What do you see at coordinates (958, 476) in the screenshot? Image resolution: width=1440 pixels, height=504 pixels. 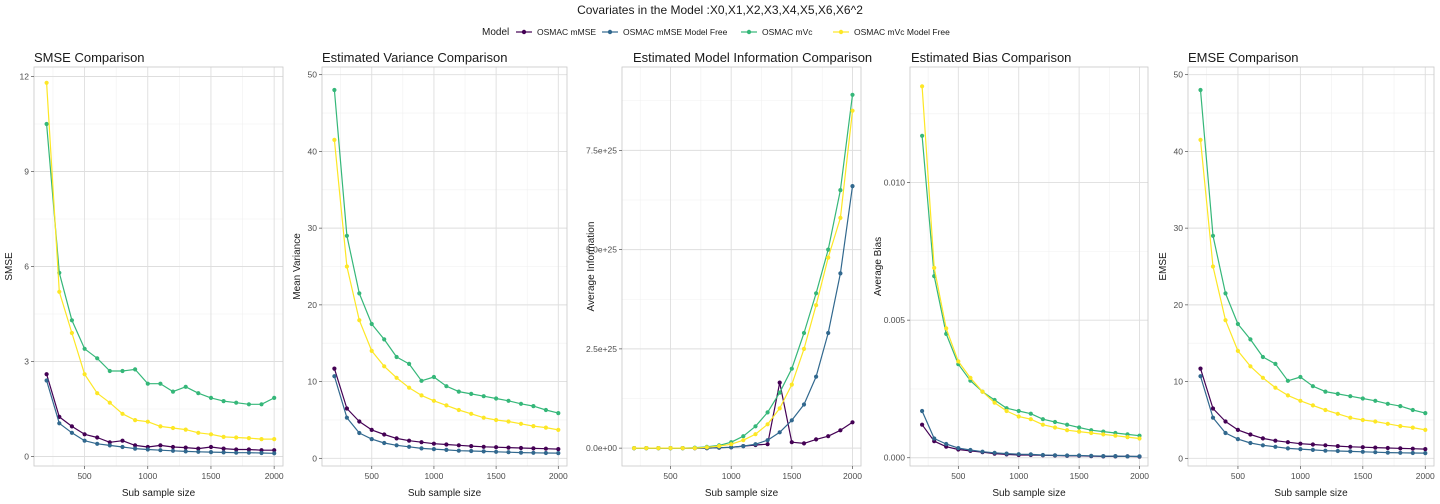 I see `x-tick-label: 500` at bounding box center [958, 476].